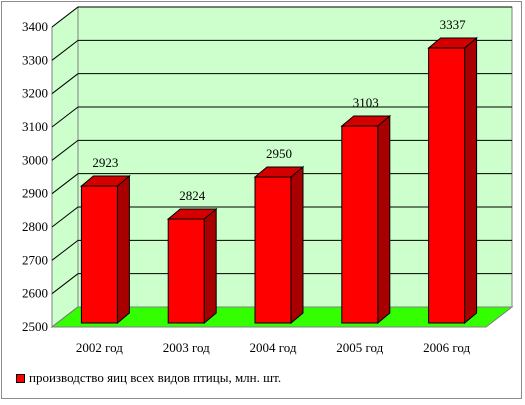 Image resolution: width=525 pixels, height=405 pixels. I want to click on bar-2005 год, so click(366, 219).